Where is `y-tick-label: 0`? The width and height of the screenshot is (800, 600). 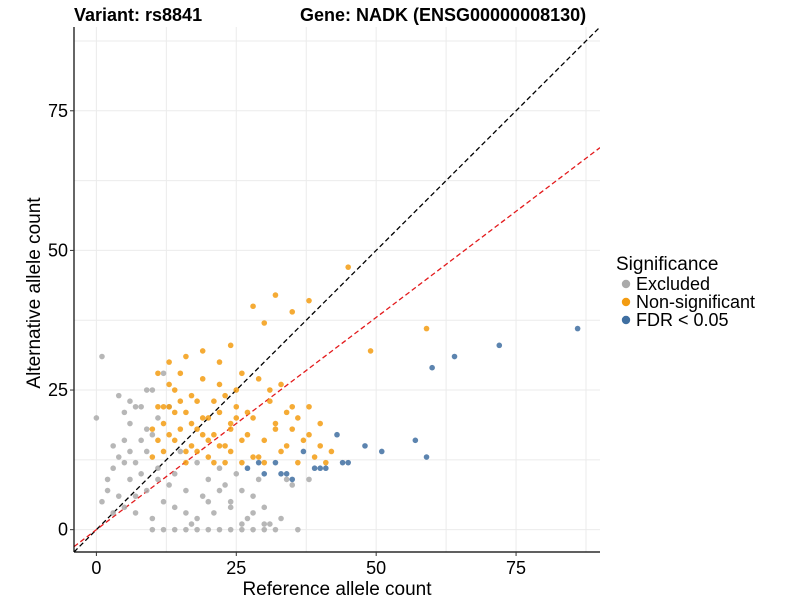
y-tick-label: 0 is located at coordinates (63, 530).